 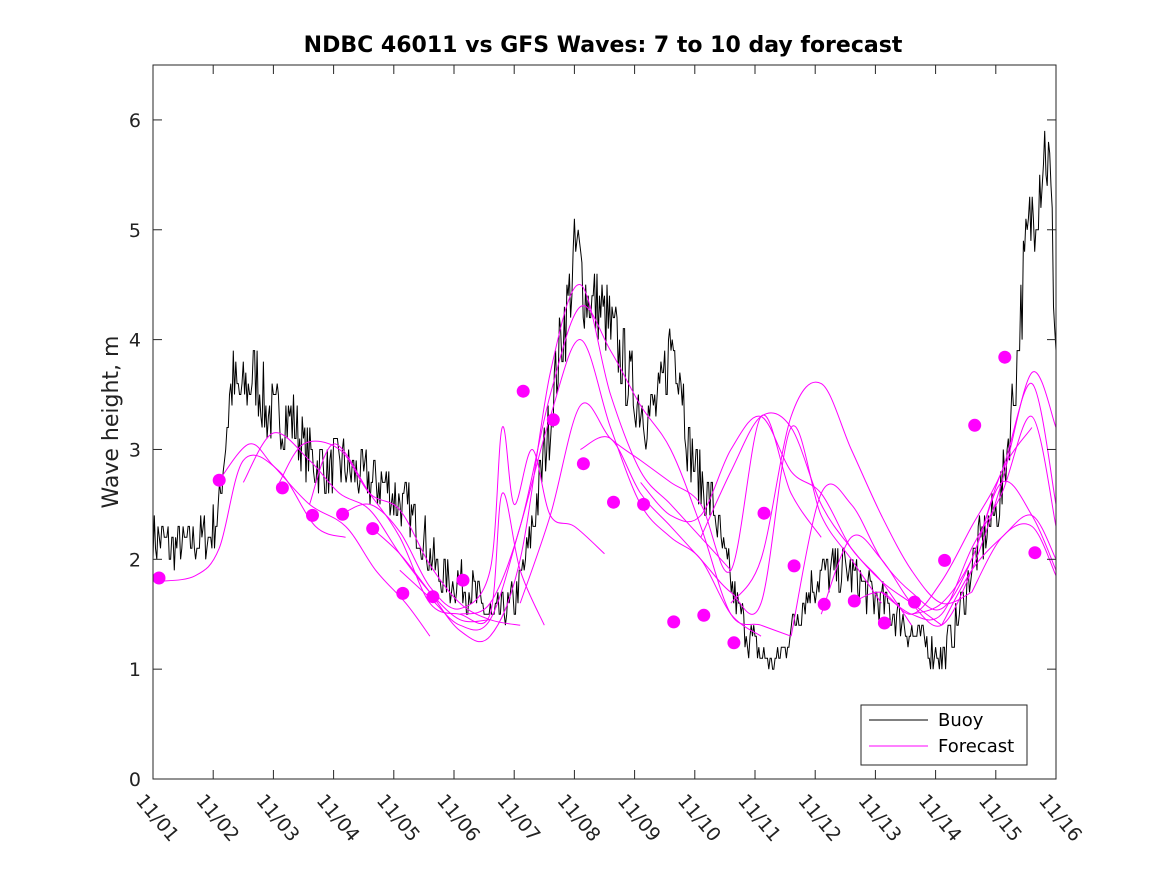 I want to click on y-tick-label: 1, so click(x=135, y=670).